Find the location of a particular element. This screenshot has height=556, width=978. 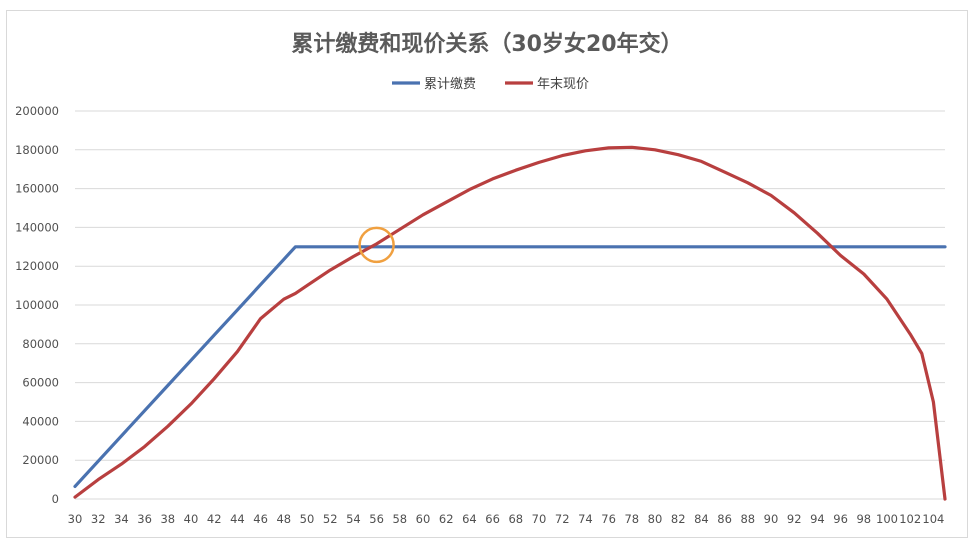

x-tick-label: 30 is located at coordinates (75, 519).